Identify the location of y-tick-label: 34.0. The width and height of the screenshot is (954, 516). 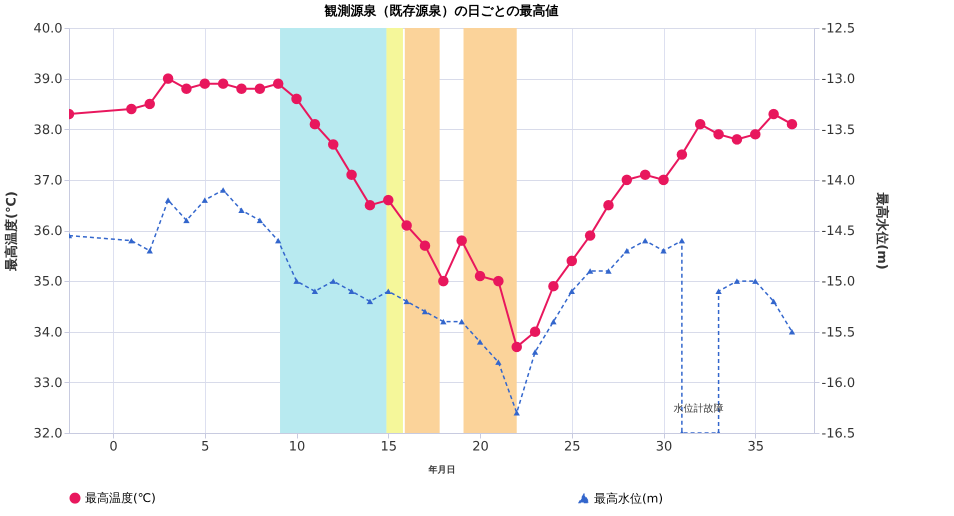
(48, 332).